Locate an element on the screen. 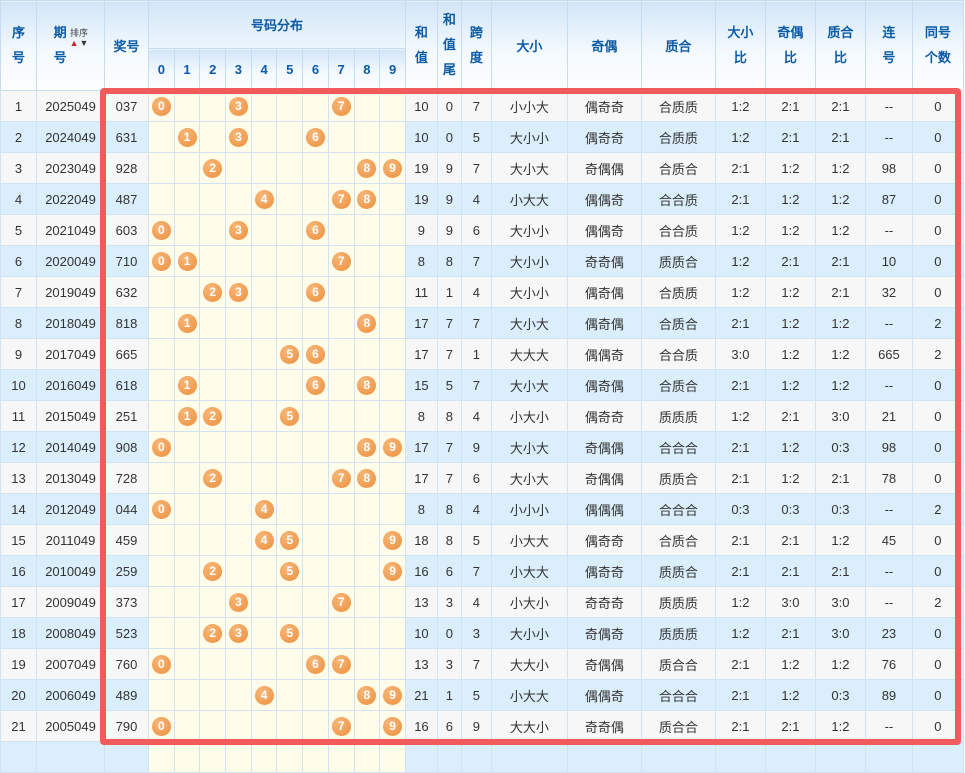 This screenshot has width=965, height=773. primecomposite-cell: 质质质 is located at coordinates (678, 633).